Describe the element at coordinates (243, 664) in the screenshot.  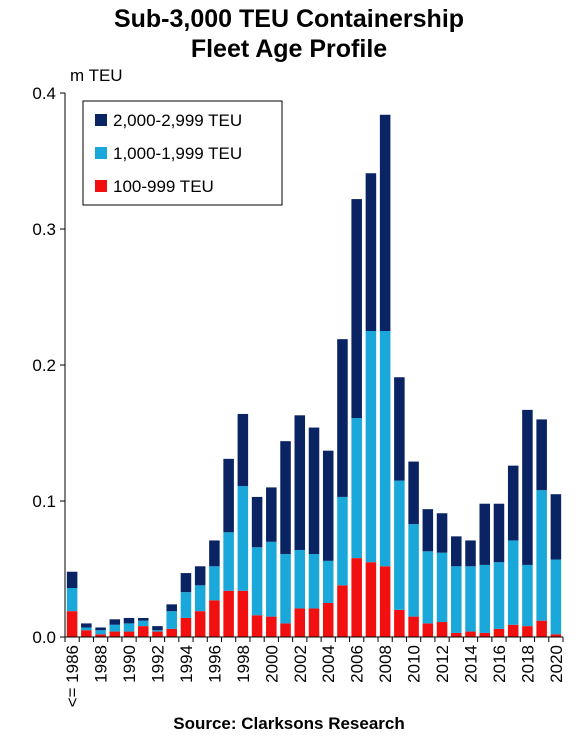
I see `x-tick-label: 1998` at that location.